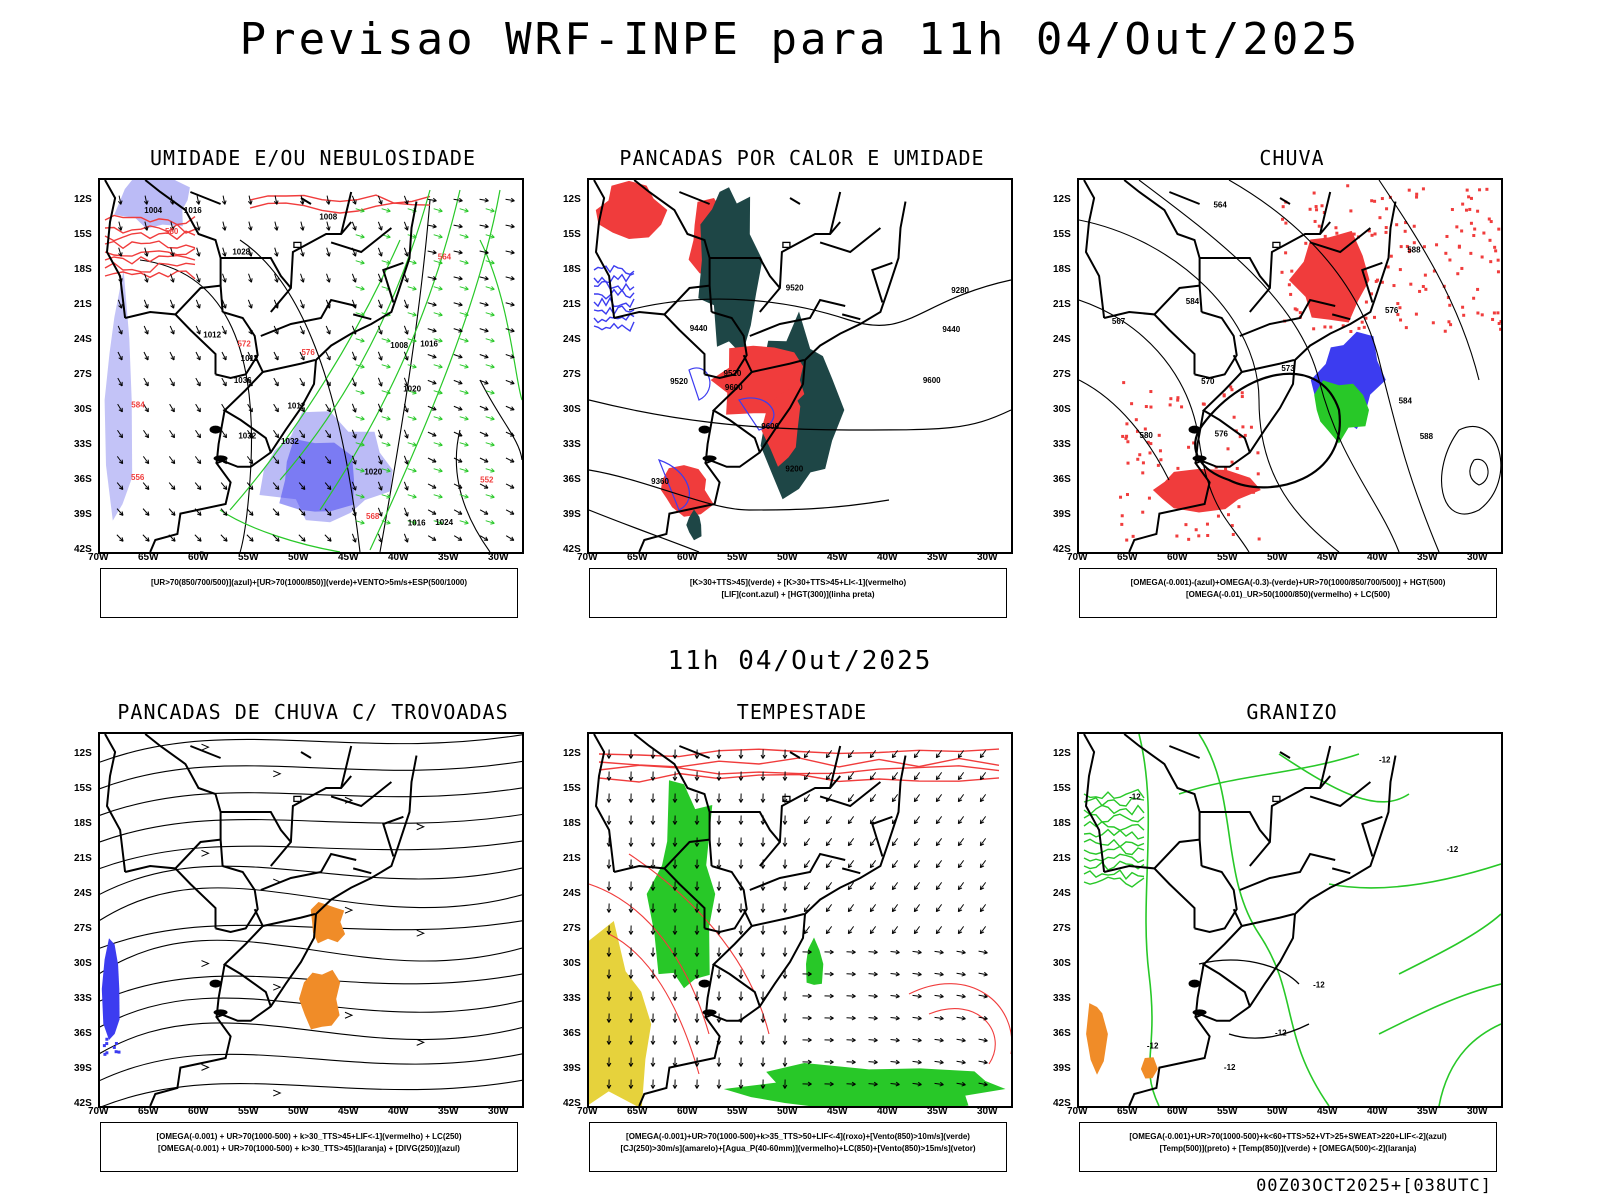 This screenshot has width=1600, height=1200. Describe the element at coordinates (83, 788) in the screenshot. I see `lat-tick-label: 15S` at that location.